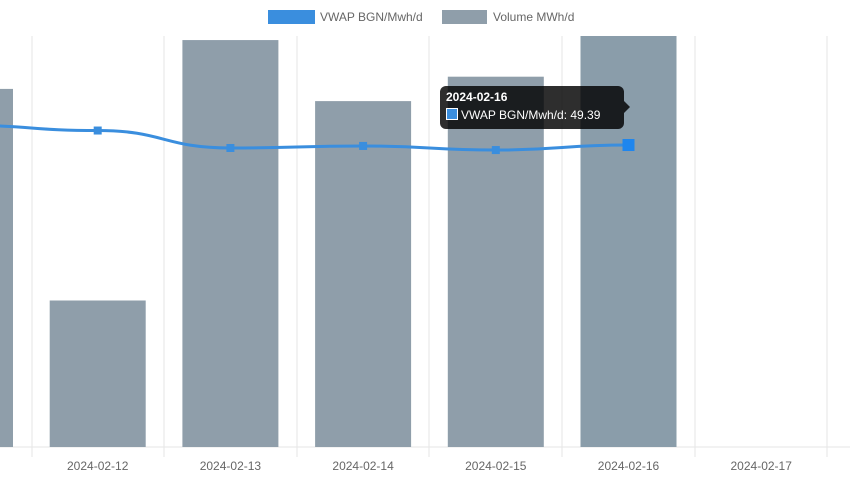  What do you see at coordinates (533, 17) in the screenshot?
I see `legend-label-volume: Volume MWh/d` at bounding box center [533, 17].